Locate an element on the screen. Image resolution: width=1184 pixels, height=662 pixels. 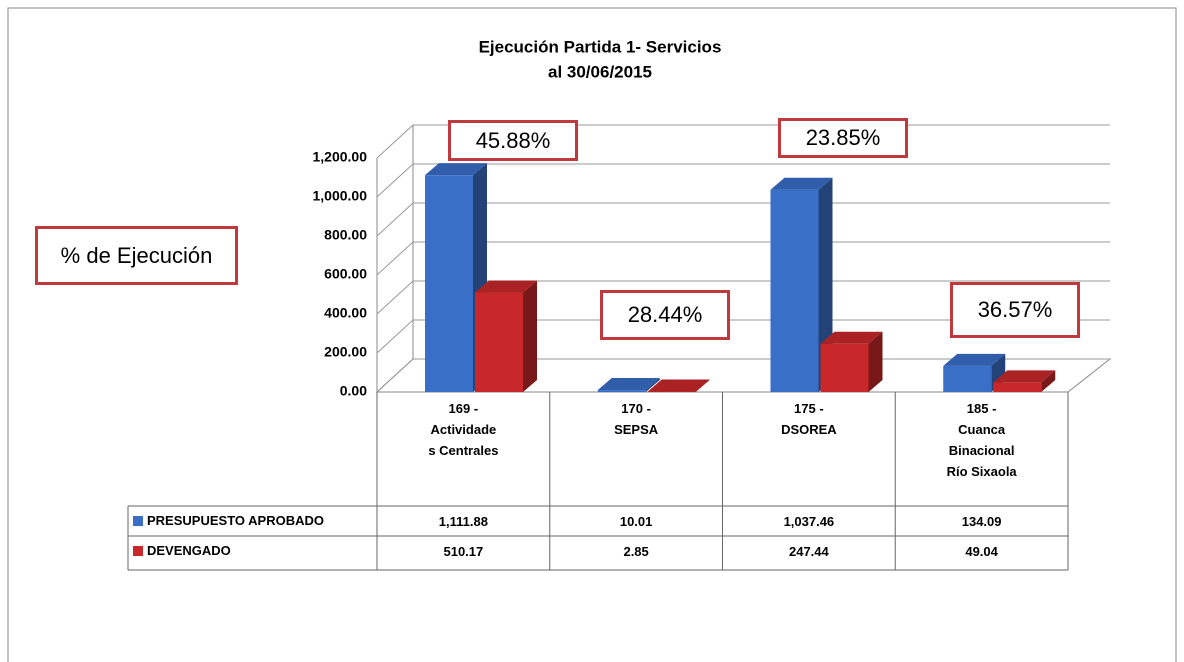
annotation: % de Ejecución is located at coordinates (136, 255).